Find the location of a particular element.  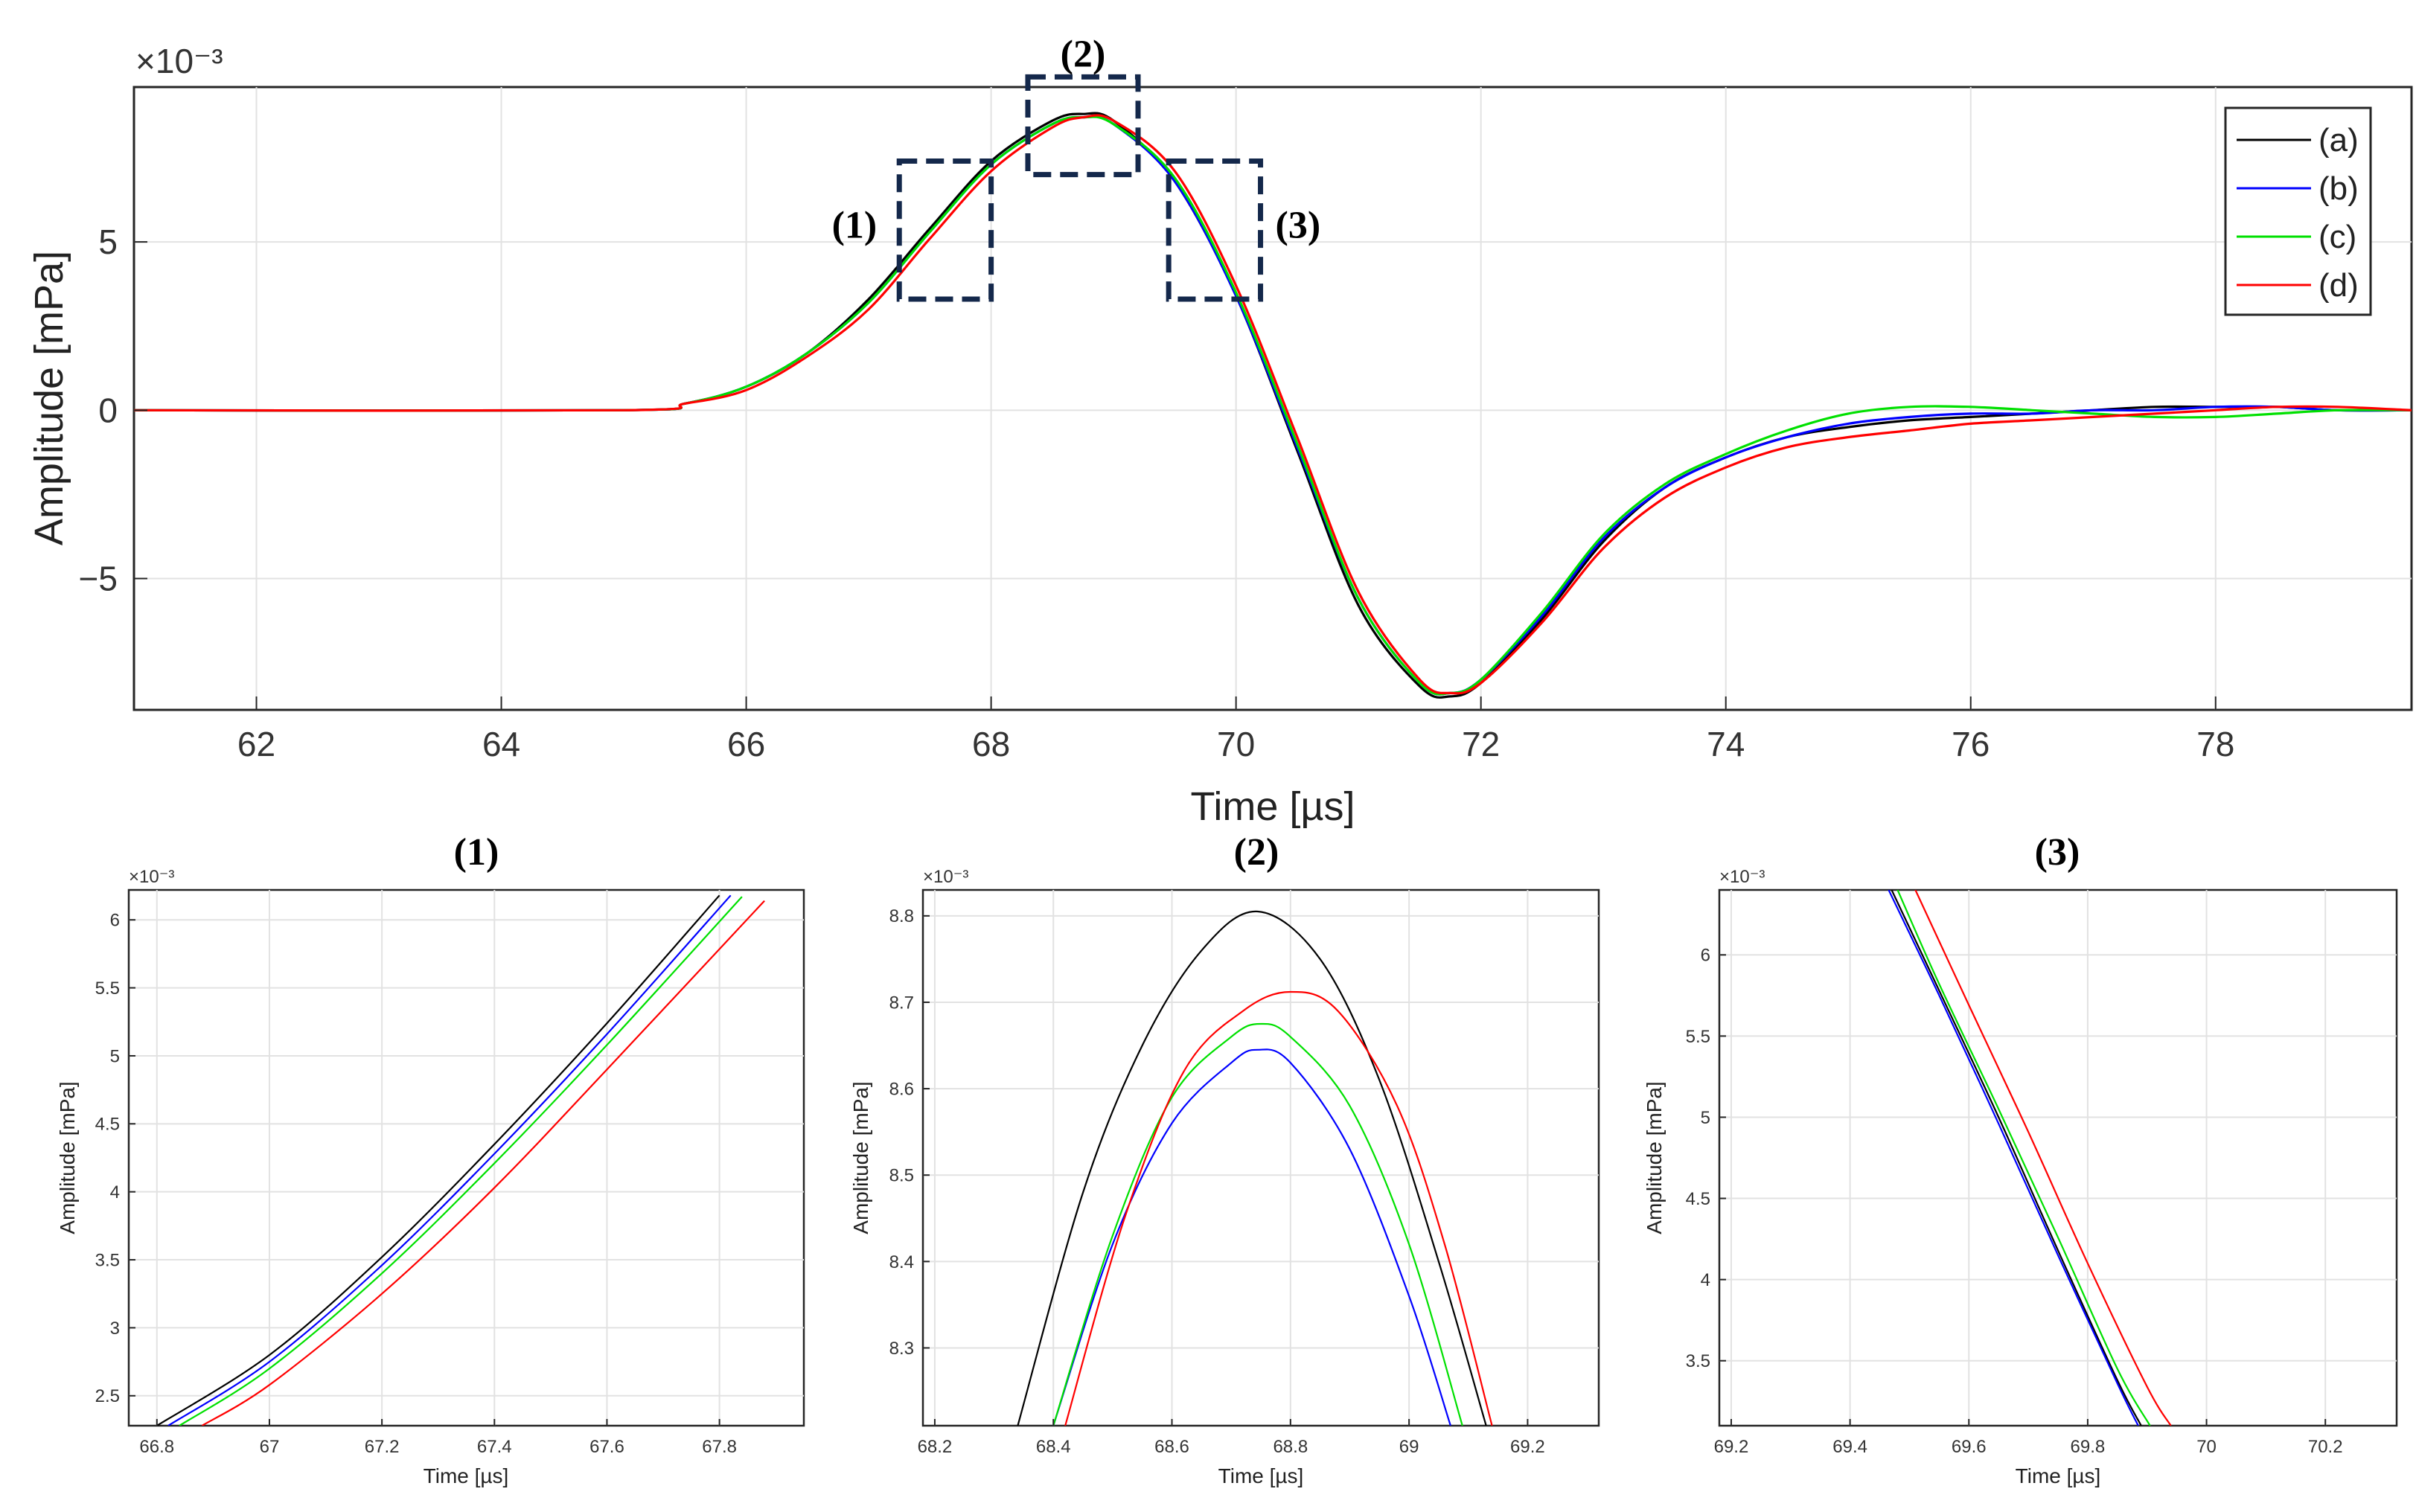

main-exponent-label: ×10⁻³ is located at coordinates (179, 61).